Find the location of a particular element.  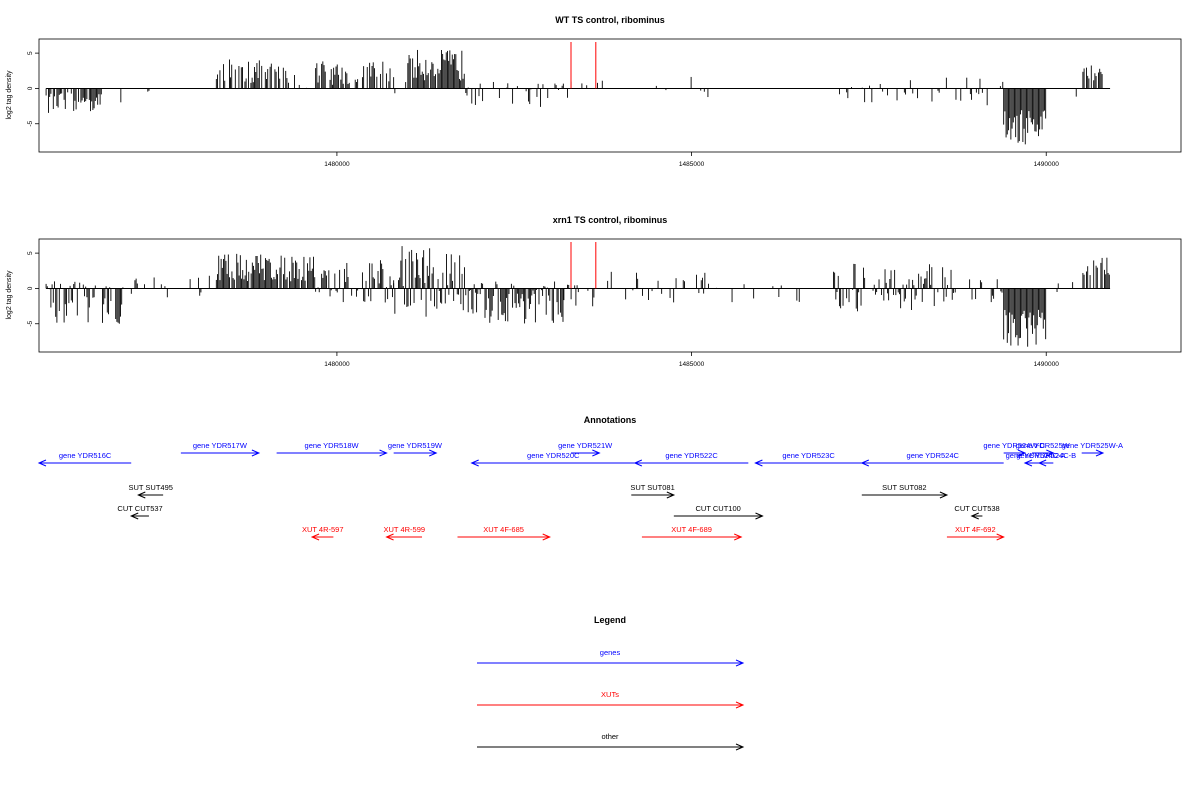

feature-label: XUT 4R-597 is located at coordinates (323, 529).